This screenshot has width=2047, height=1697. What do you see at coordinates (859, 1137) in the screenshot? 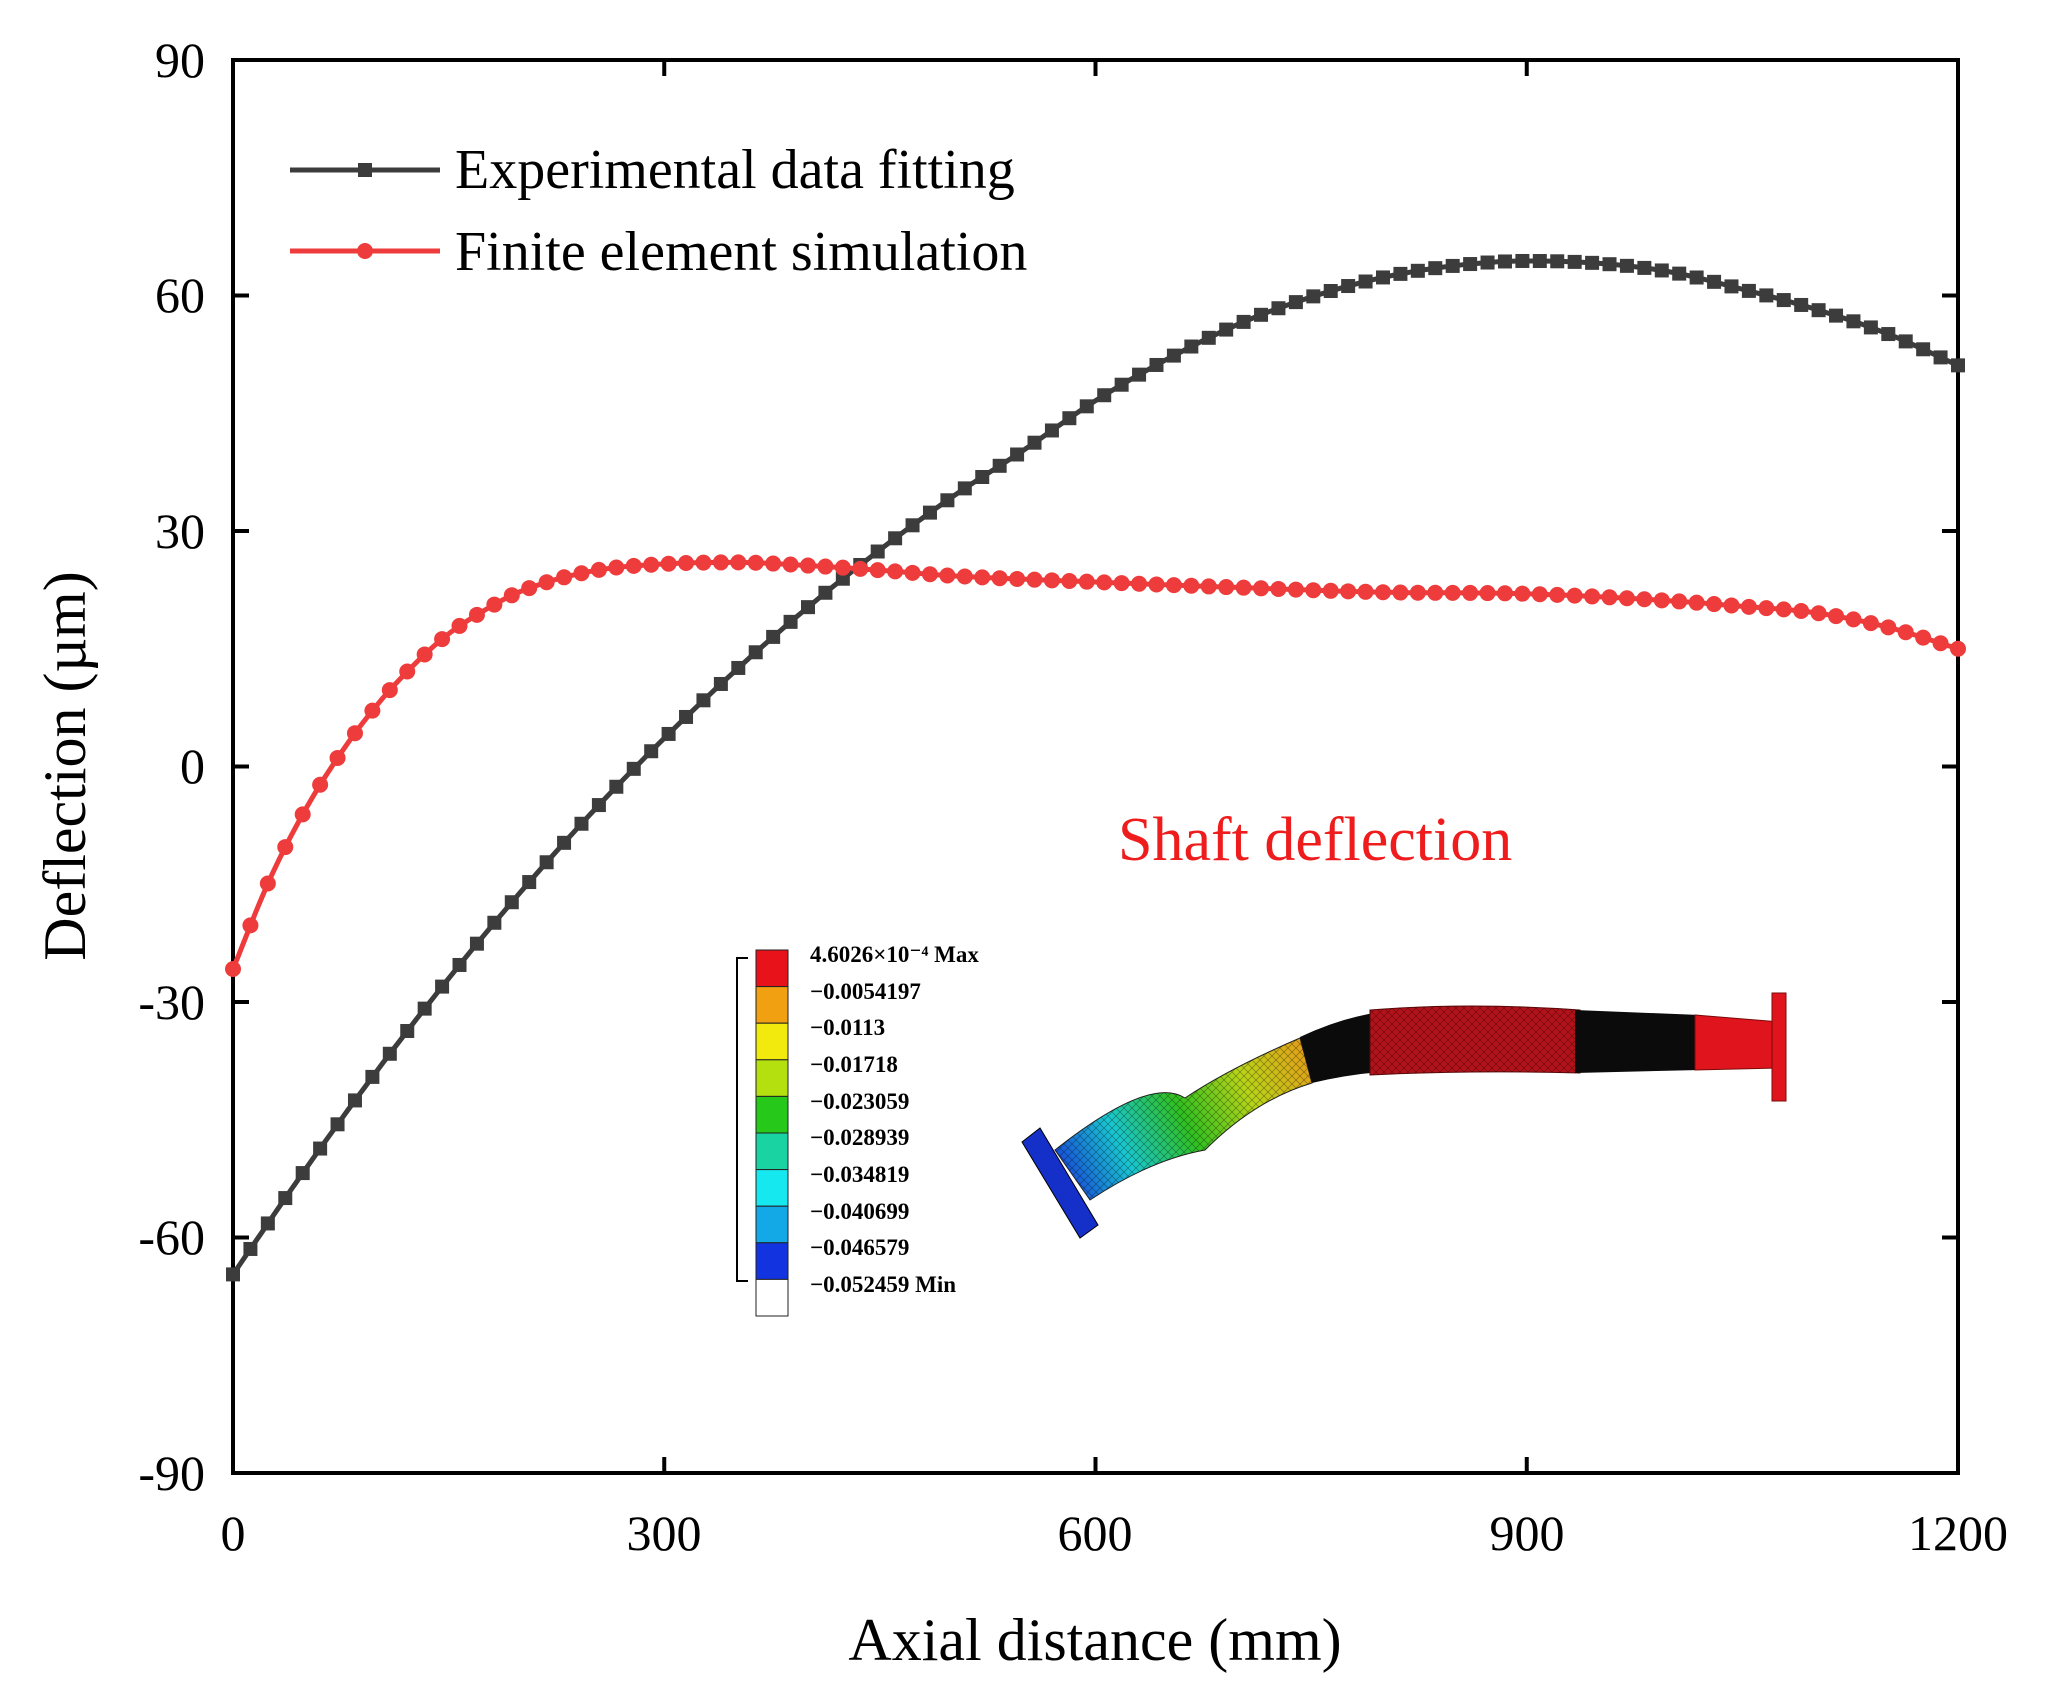
I see `colorbar-label: −0.028939` at bounding box center [859, 1137].